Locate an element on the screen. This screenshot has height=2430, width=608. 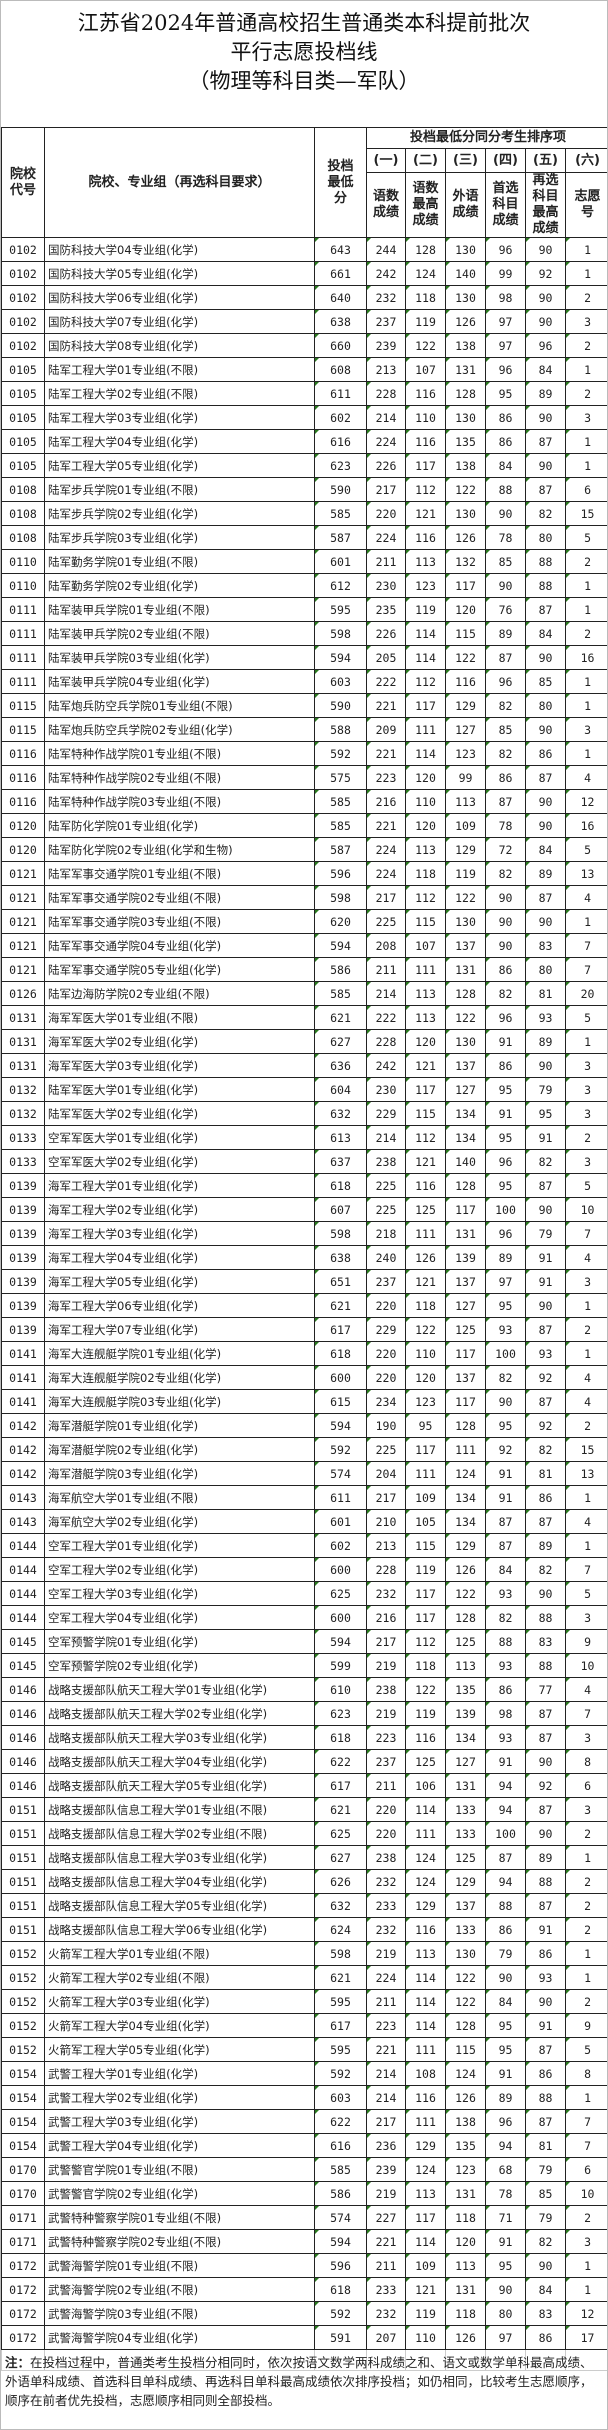
foreign-language-score: 113 is located at coordinates (465, 801).